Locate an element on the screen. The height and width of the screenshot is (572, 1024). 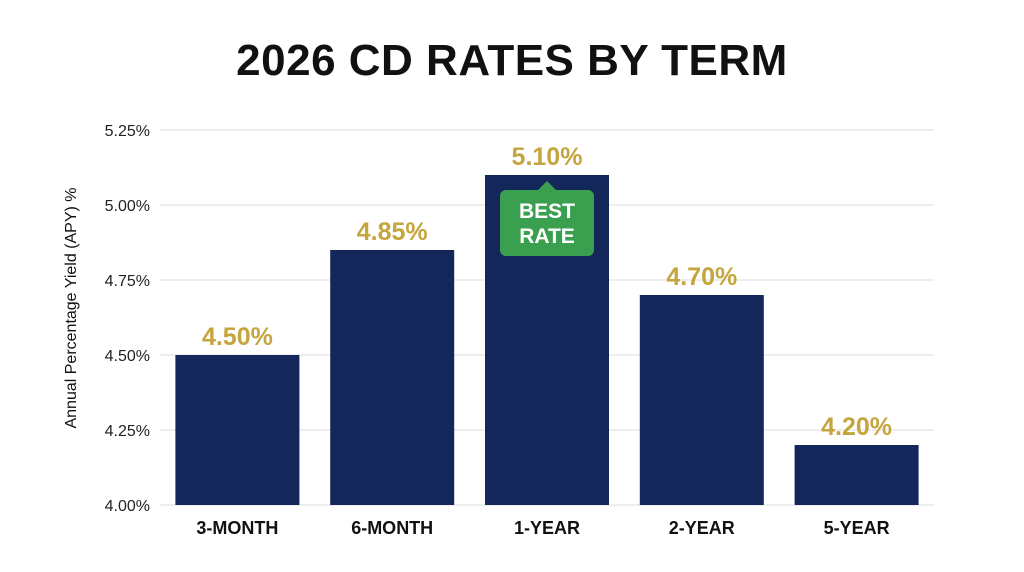
y-tick-label: 4.25% is located at coordinates (127, 431).